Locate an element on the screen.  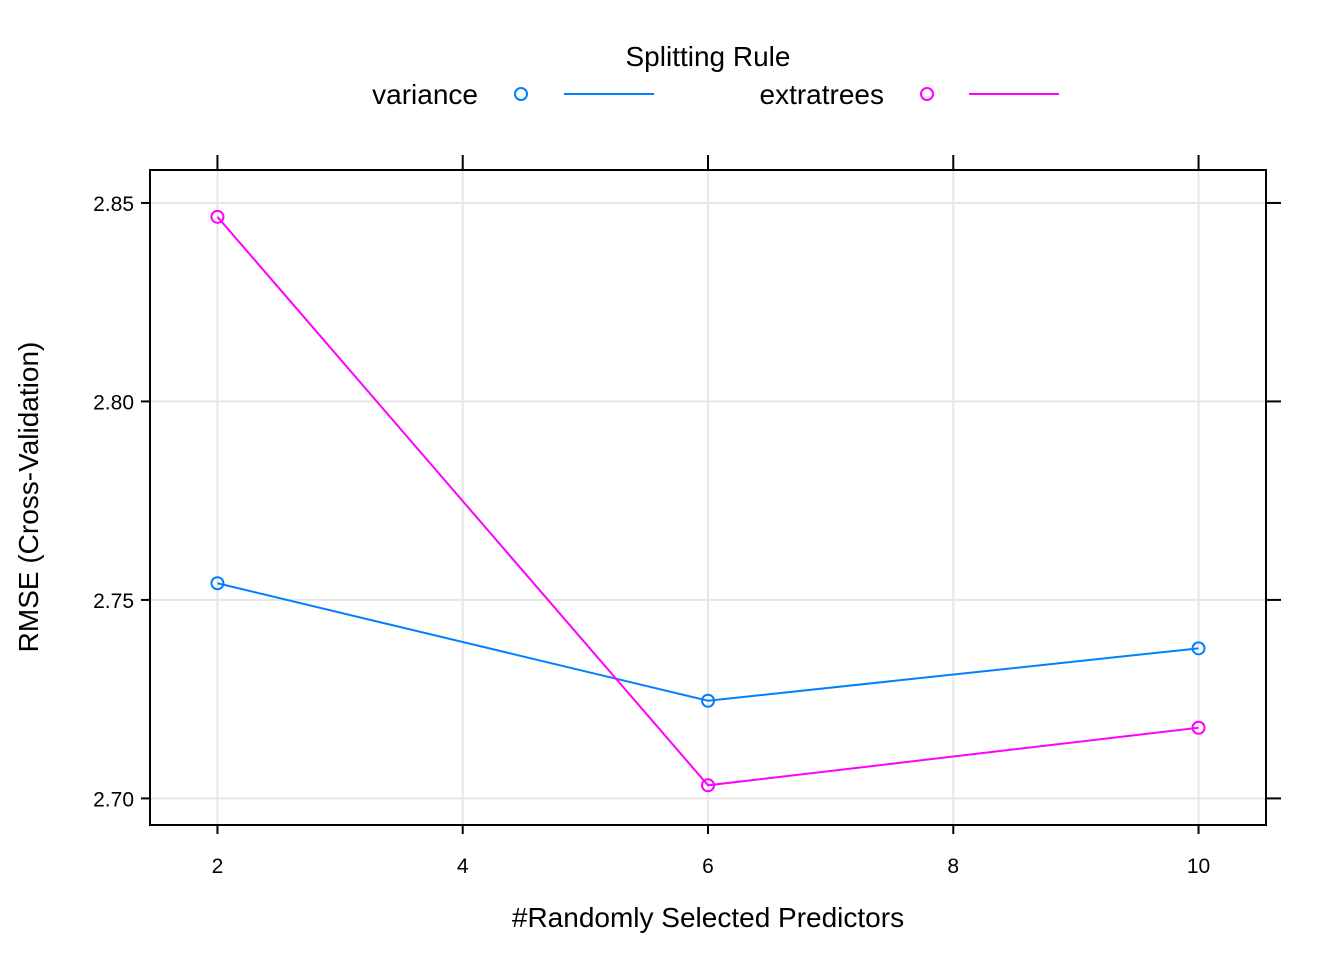
y-tick-label: 2.85 is located at coordinates (113, 204).